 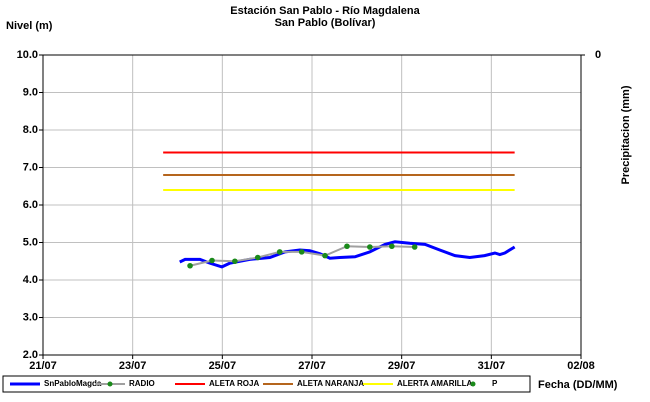 What do you see at coordinates (30, 167) in the screenshot?
I see `y-tick-label: 7.0` at bounding box center [30, 167].